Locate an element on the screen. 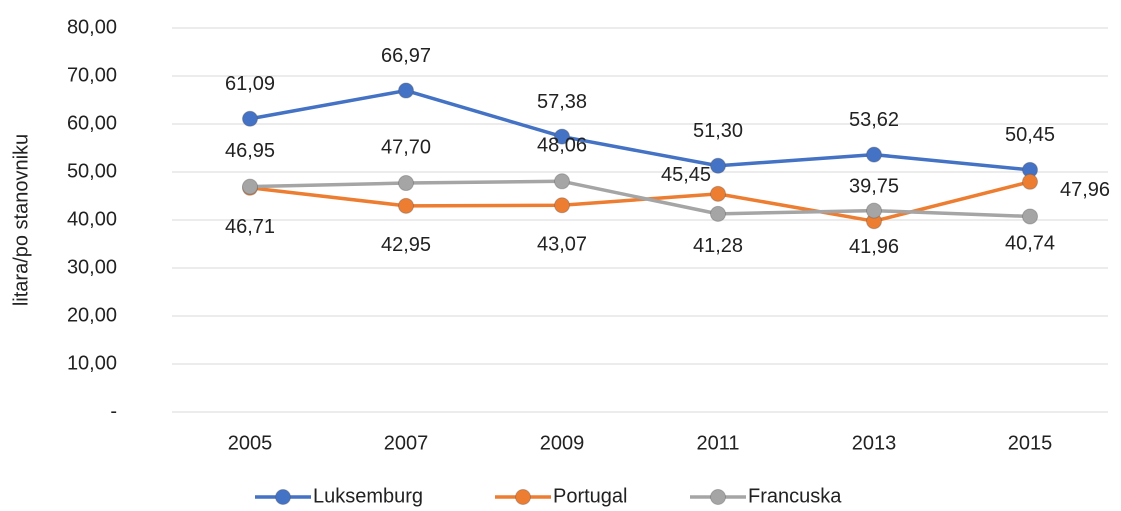  y-tick-label: - is located at coordinates (113, 411).